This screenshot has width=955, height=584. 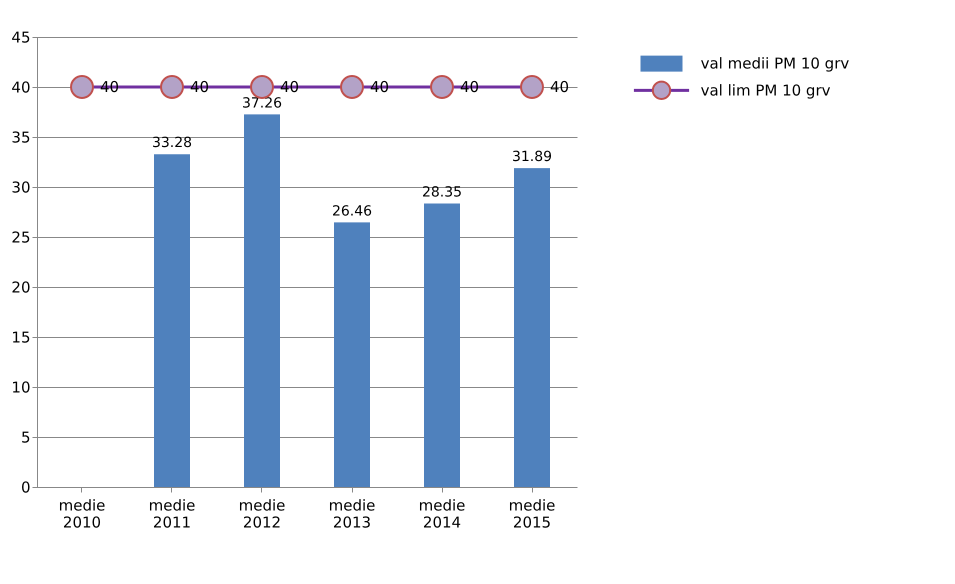 I want to click on y-tick-label: 35, so click(x=20, y=137).